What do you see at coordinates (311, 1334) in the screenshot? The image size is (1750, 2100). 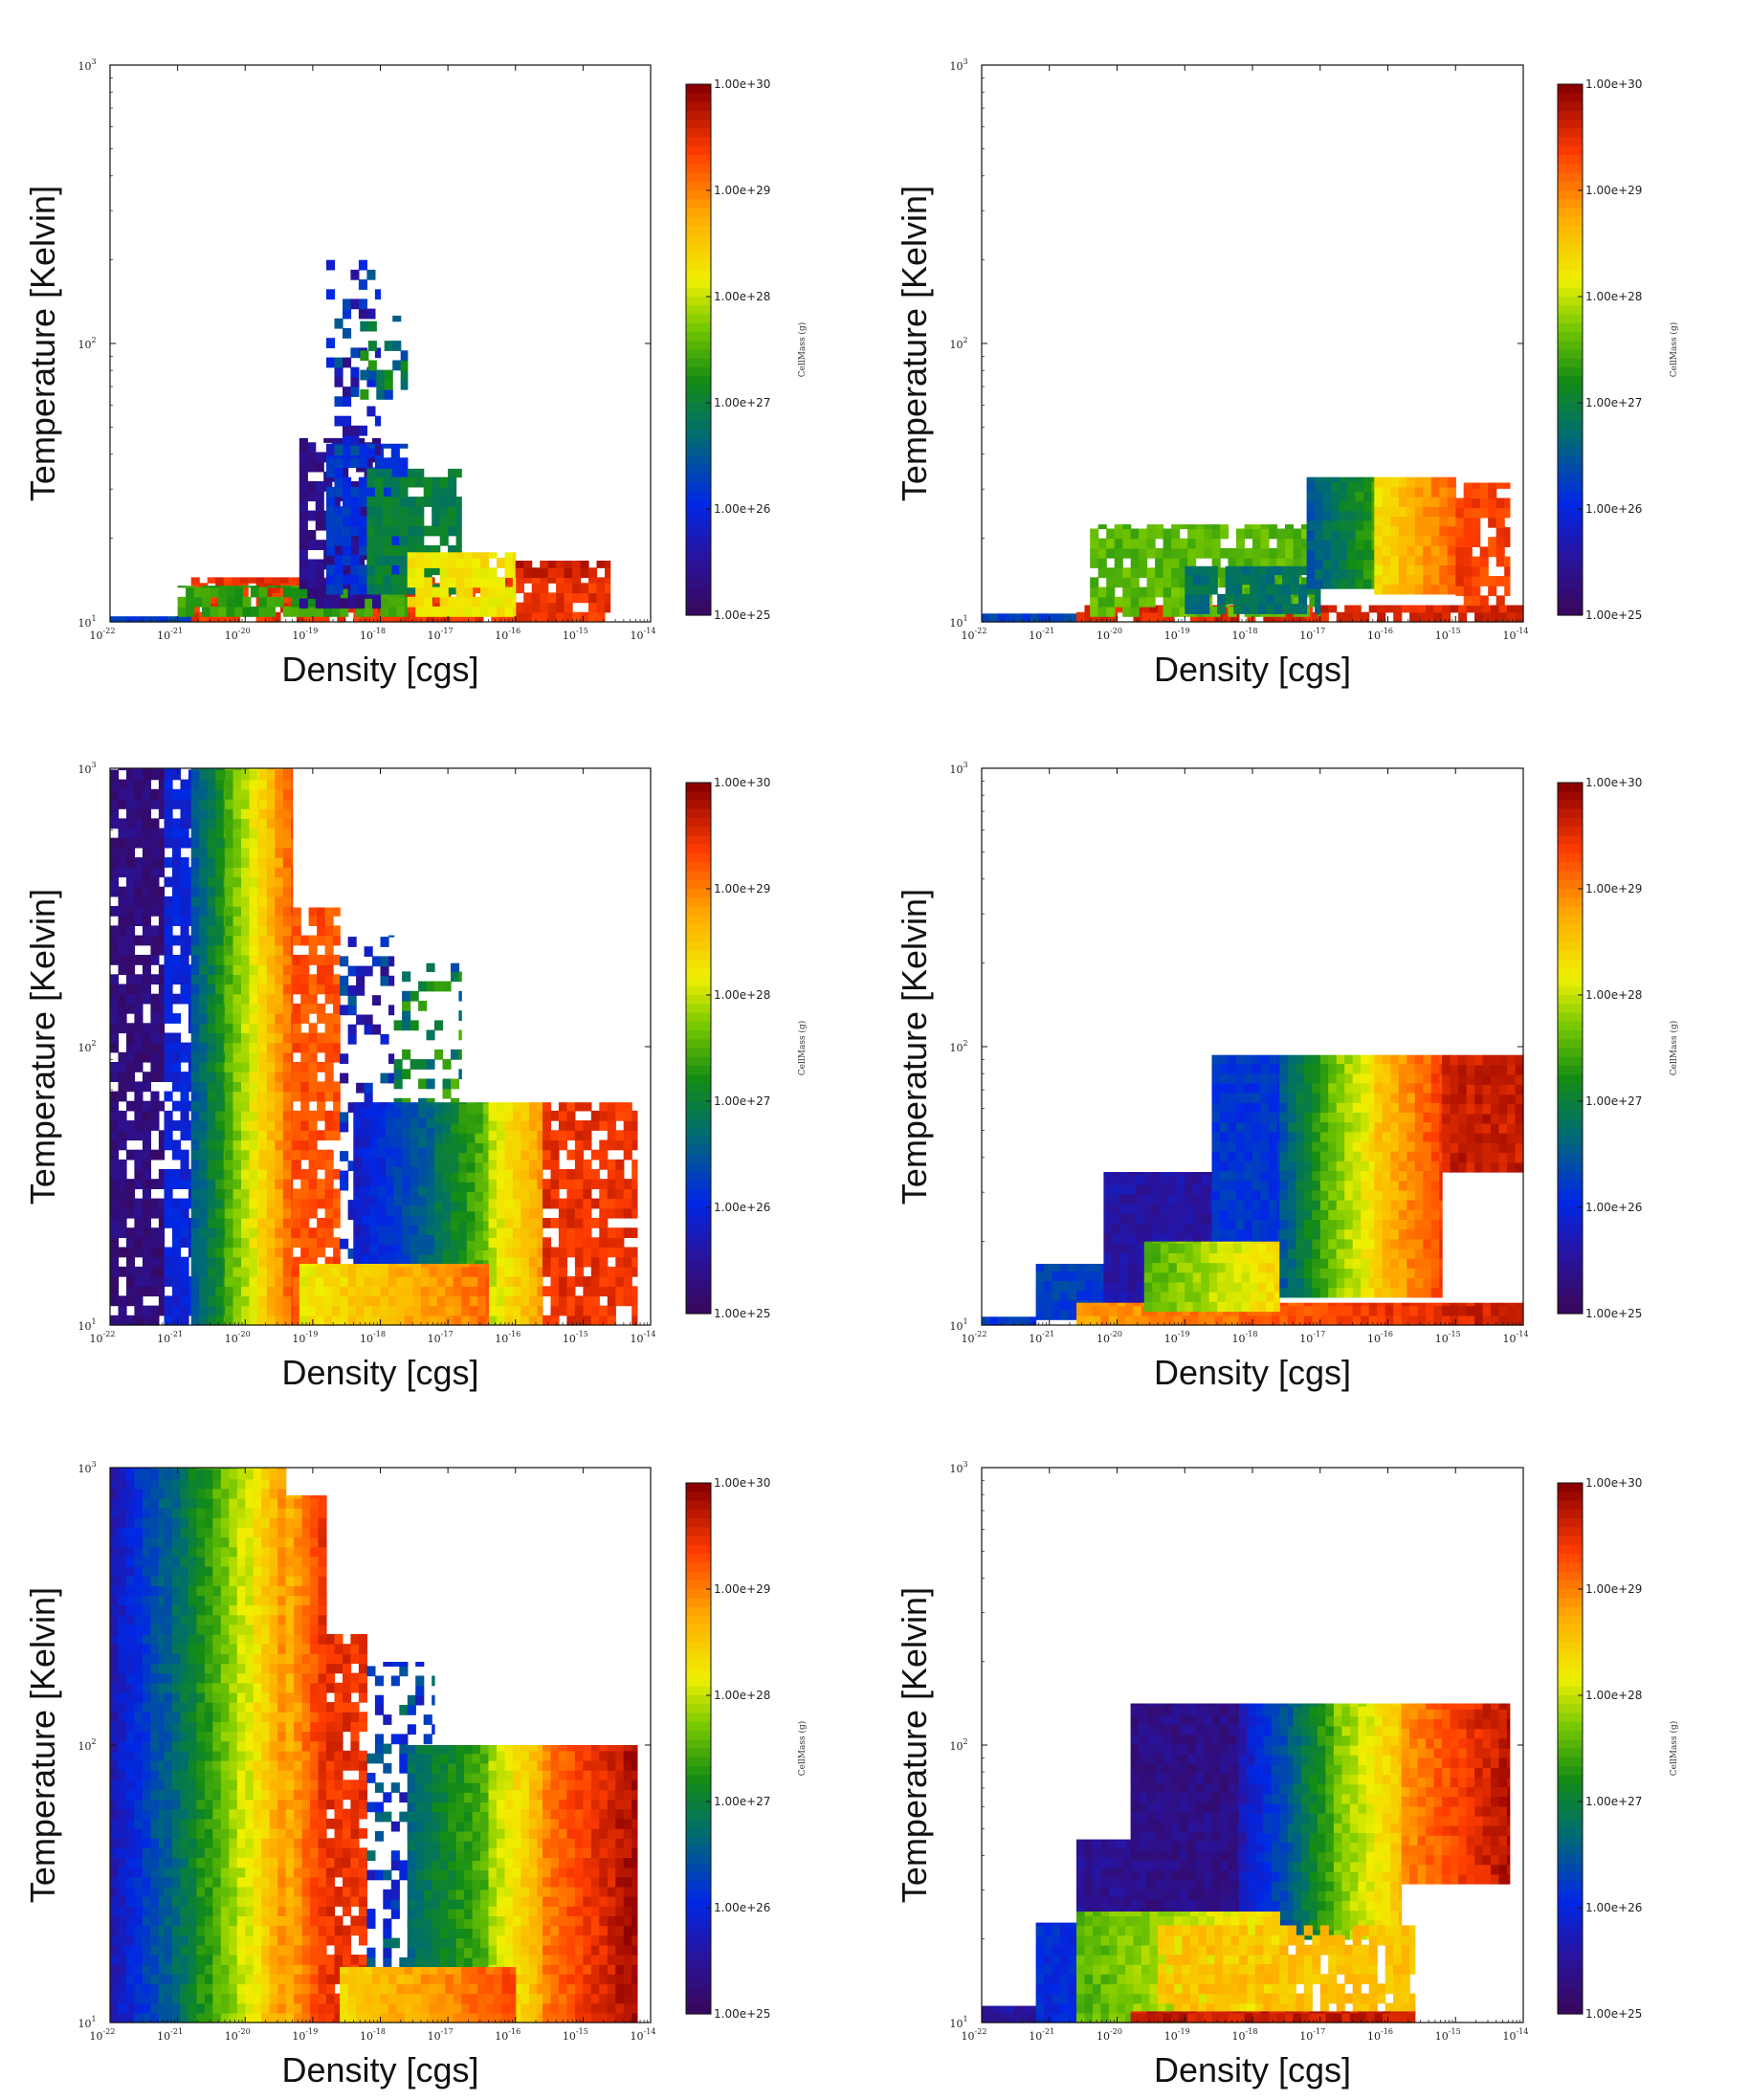 I see `x-tick-exp: -19` at bounding box center [311, 1334].